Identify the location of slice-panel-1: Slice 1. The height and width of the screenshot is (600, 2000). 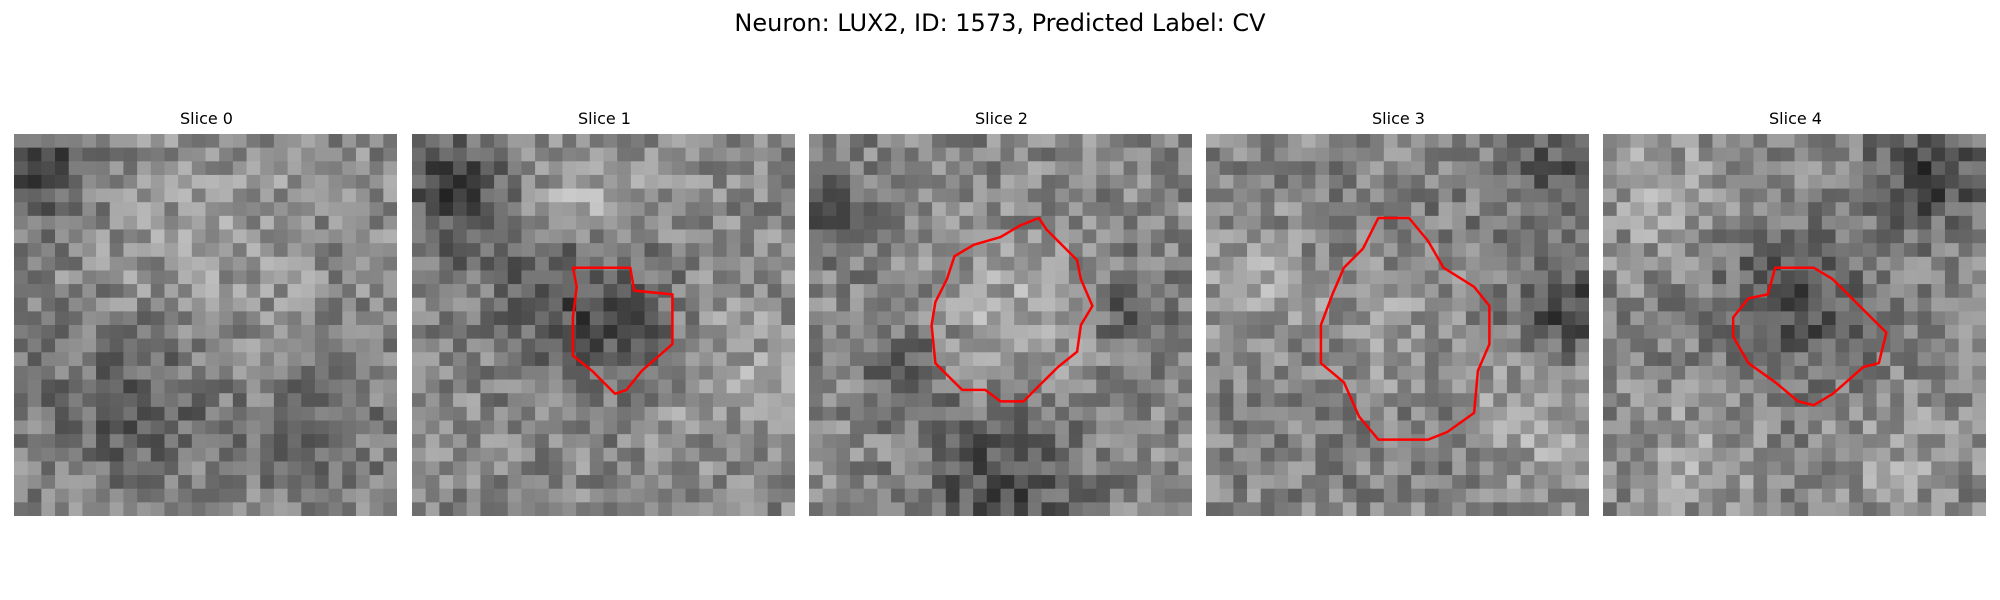
(604, 311).